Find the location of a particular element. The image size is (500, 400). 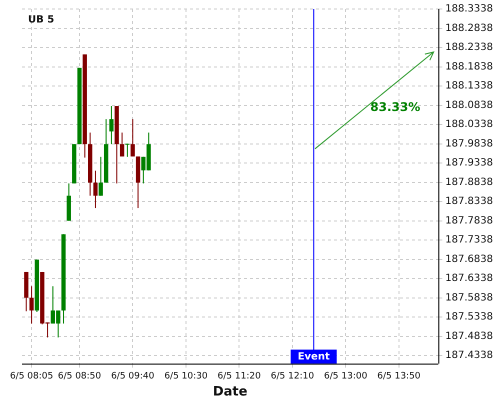

y-tick-label: 187.5338 is located at coordinates (469, 317).